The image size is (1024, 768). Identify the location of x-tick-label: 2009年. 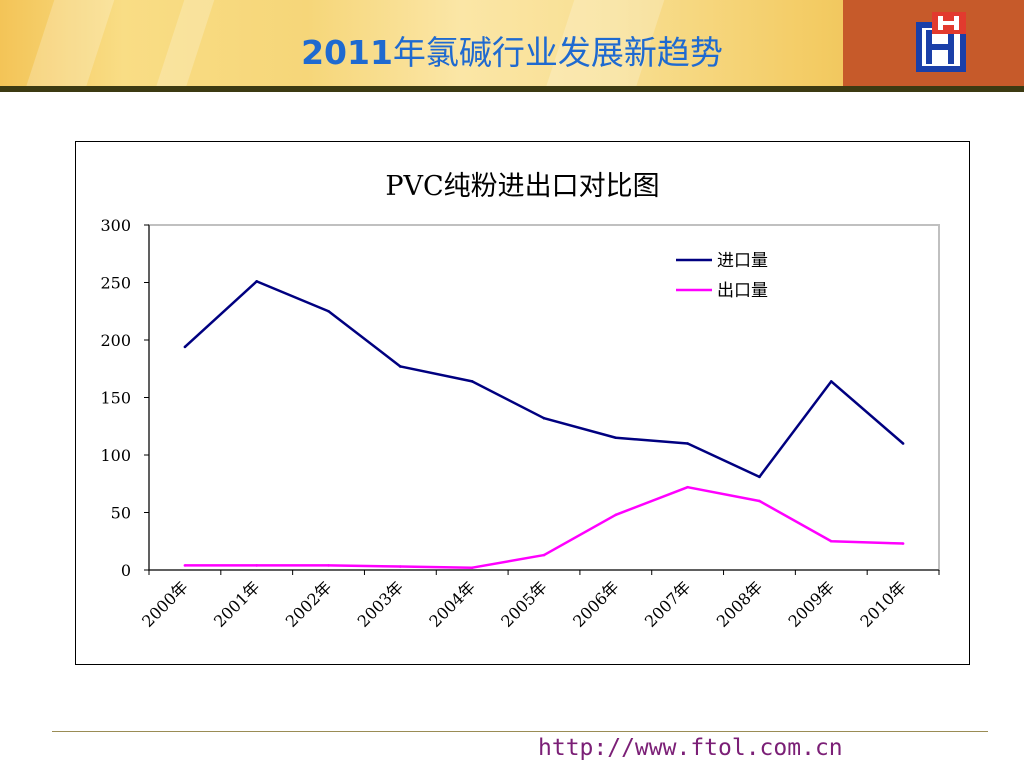
(812, 604).